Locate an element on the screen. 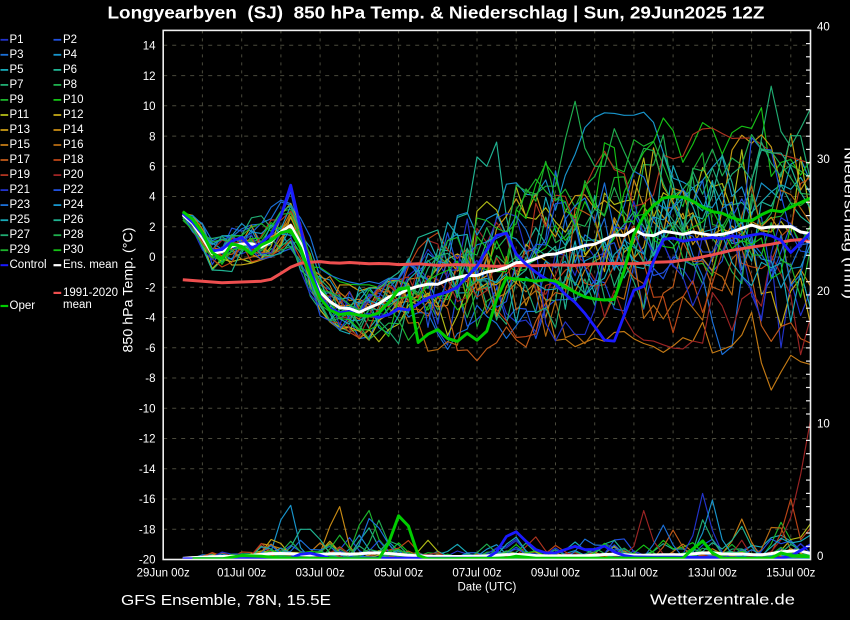 The image size is (850, 620). svg-text: P20 is located at coordinates (73, 175).